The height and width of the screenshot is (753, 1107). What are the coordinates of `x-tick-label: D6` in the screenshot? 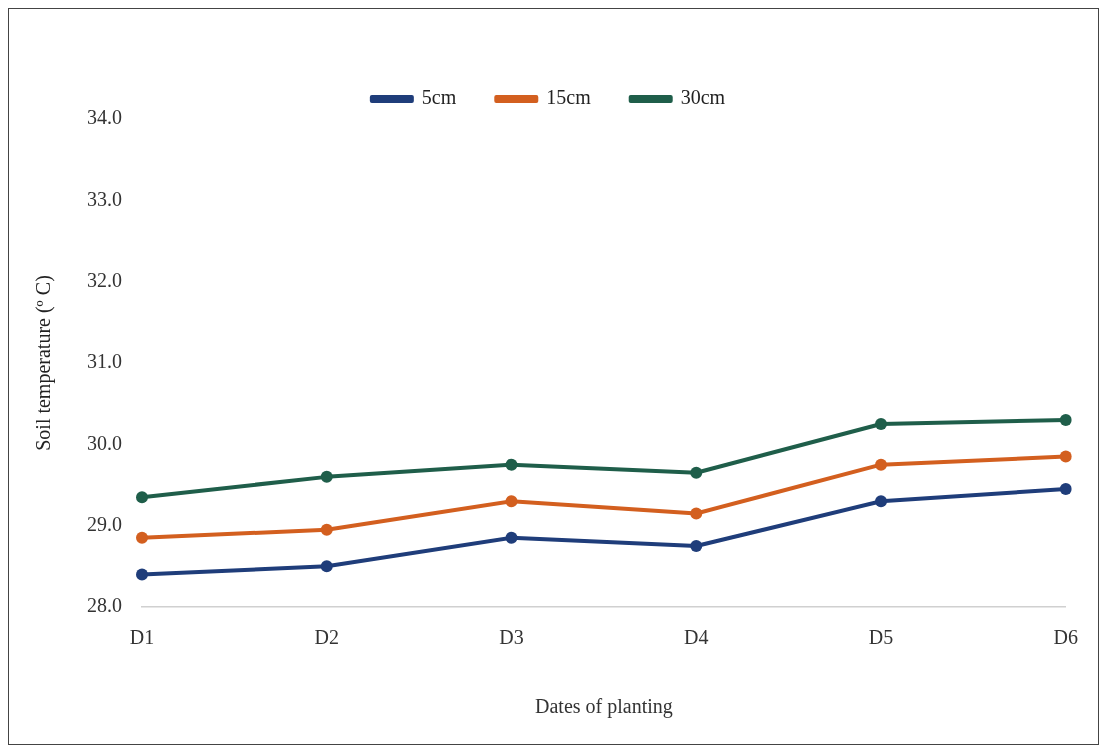 It's located at (1065, 637).